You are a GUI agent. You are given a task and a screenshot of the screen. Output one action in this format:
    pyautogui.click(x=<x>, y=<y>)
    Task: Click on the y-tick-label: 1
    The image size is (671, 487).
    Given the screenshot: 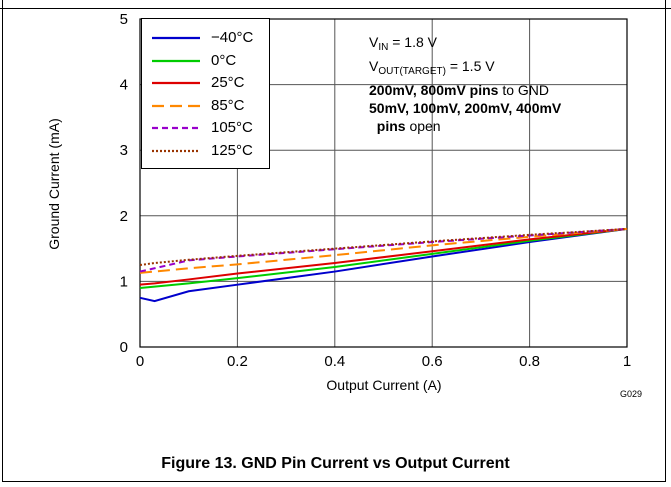 What is the action you would take?
    pyautogui.click(x=124, y=281)
    